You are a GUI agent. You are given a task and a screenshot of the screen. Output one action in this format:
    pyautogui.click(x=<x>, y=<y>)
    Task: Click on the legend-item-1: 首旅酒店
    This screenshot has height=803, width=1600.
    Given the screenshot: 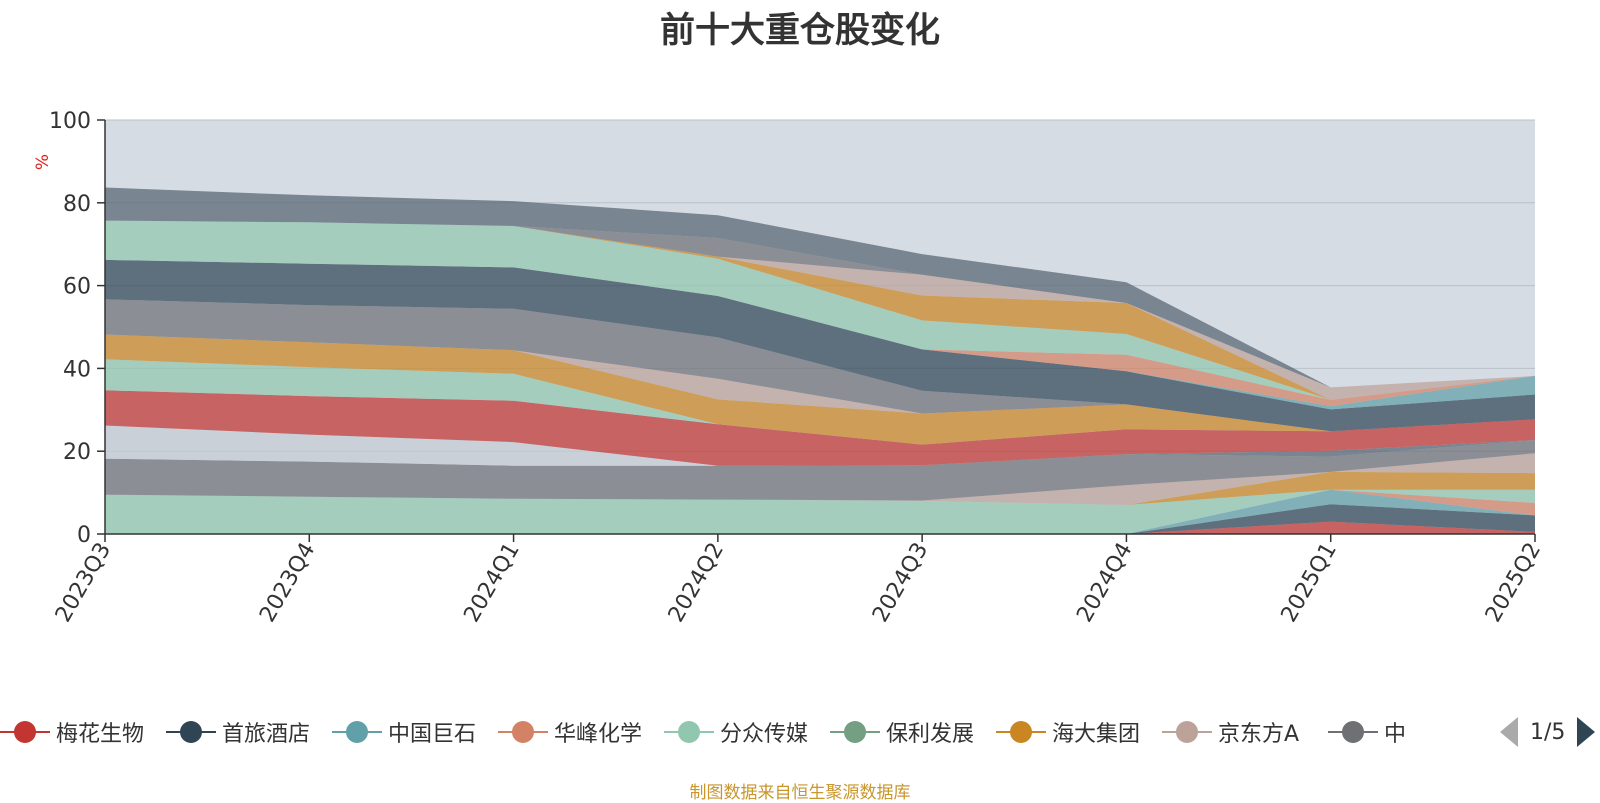 What is the action you would take?
    pyautogui.click(x=238, y=732)
    